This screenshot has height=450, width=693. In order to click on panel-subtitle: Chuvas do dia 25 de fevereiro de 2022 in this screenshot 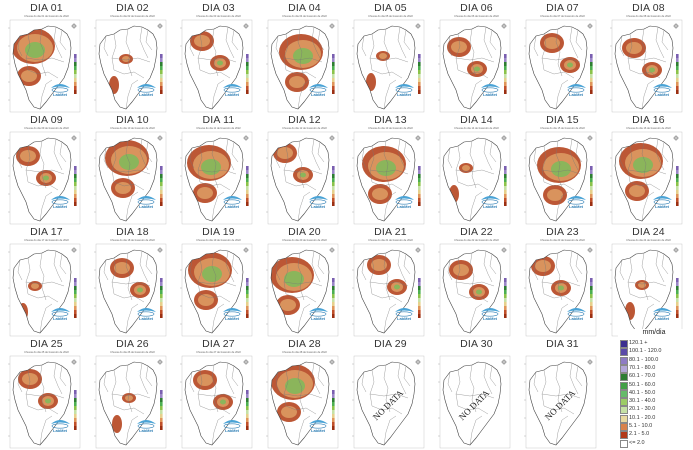, I will do `click(46, 352)`.